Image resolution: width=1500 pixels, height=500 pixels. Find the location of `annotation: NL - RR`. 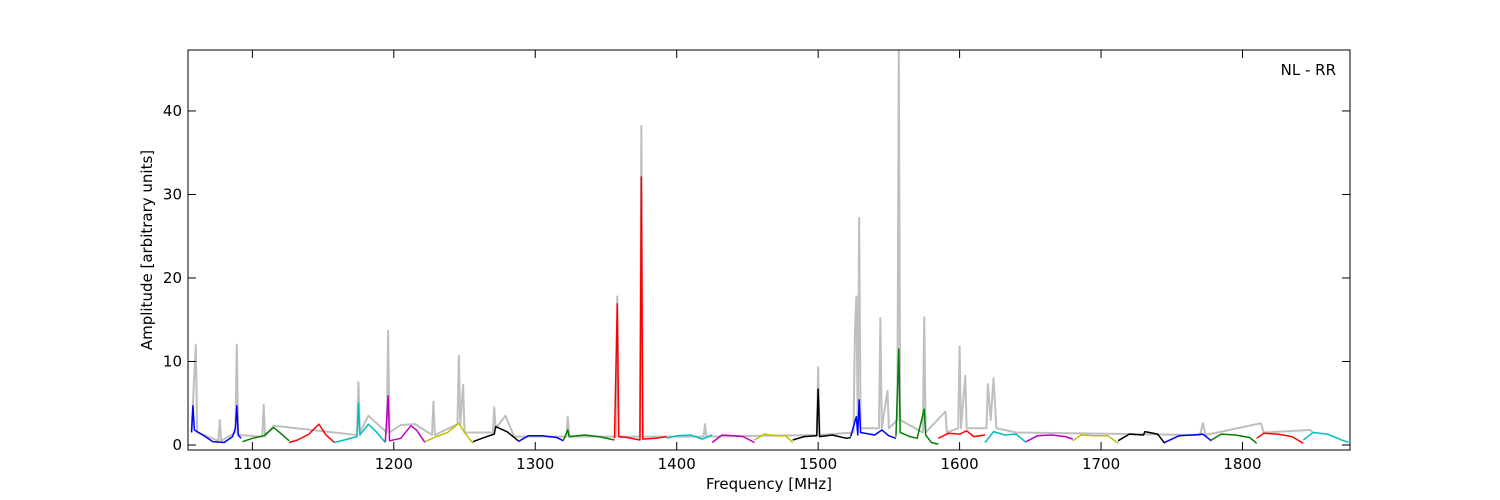

annotation: NL - RR is located at coordinates (1308, 70).